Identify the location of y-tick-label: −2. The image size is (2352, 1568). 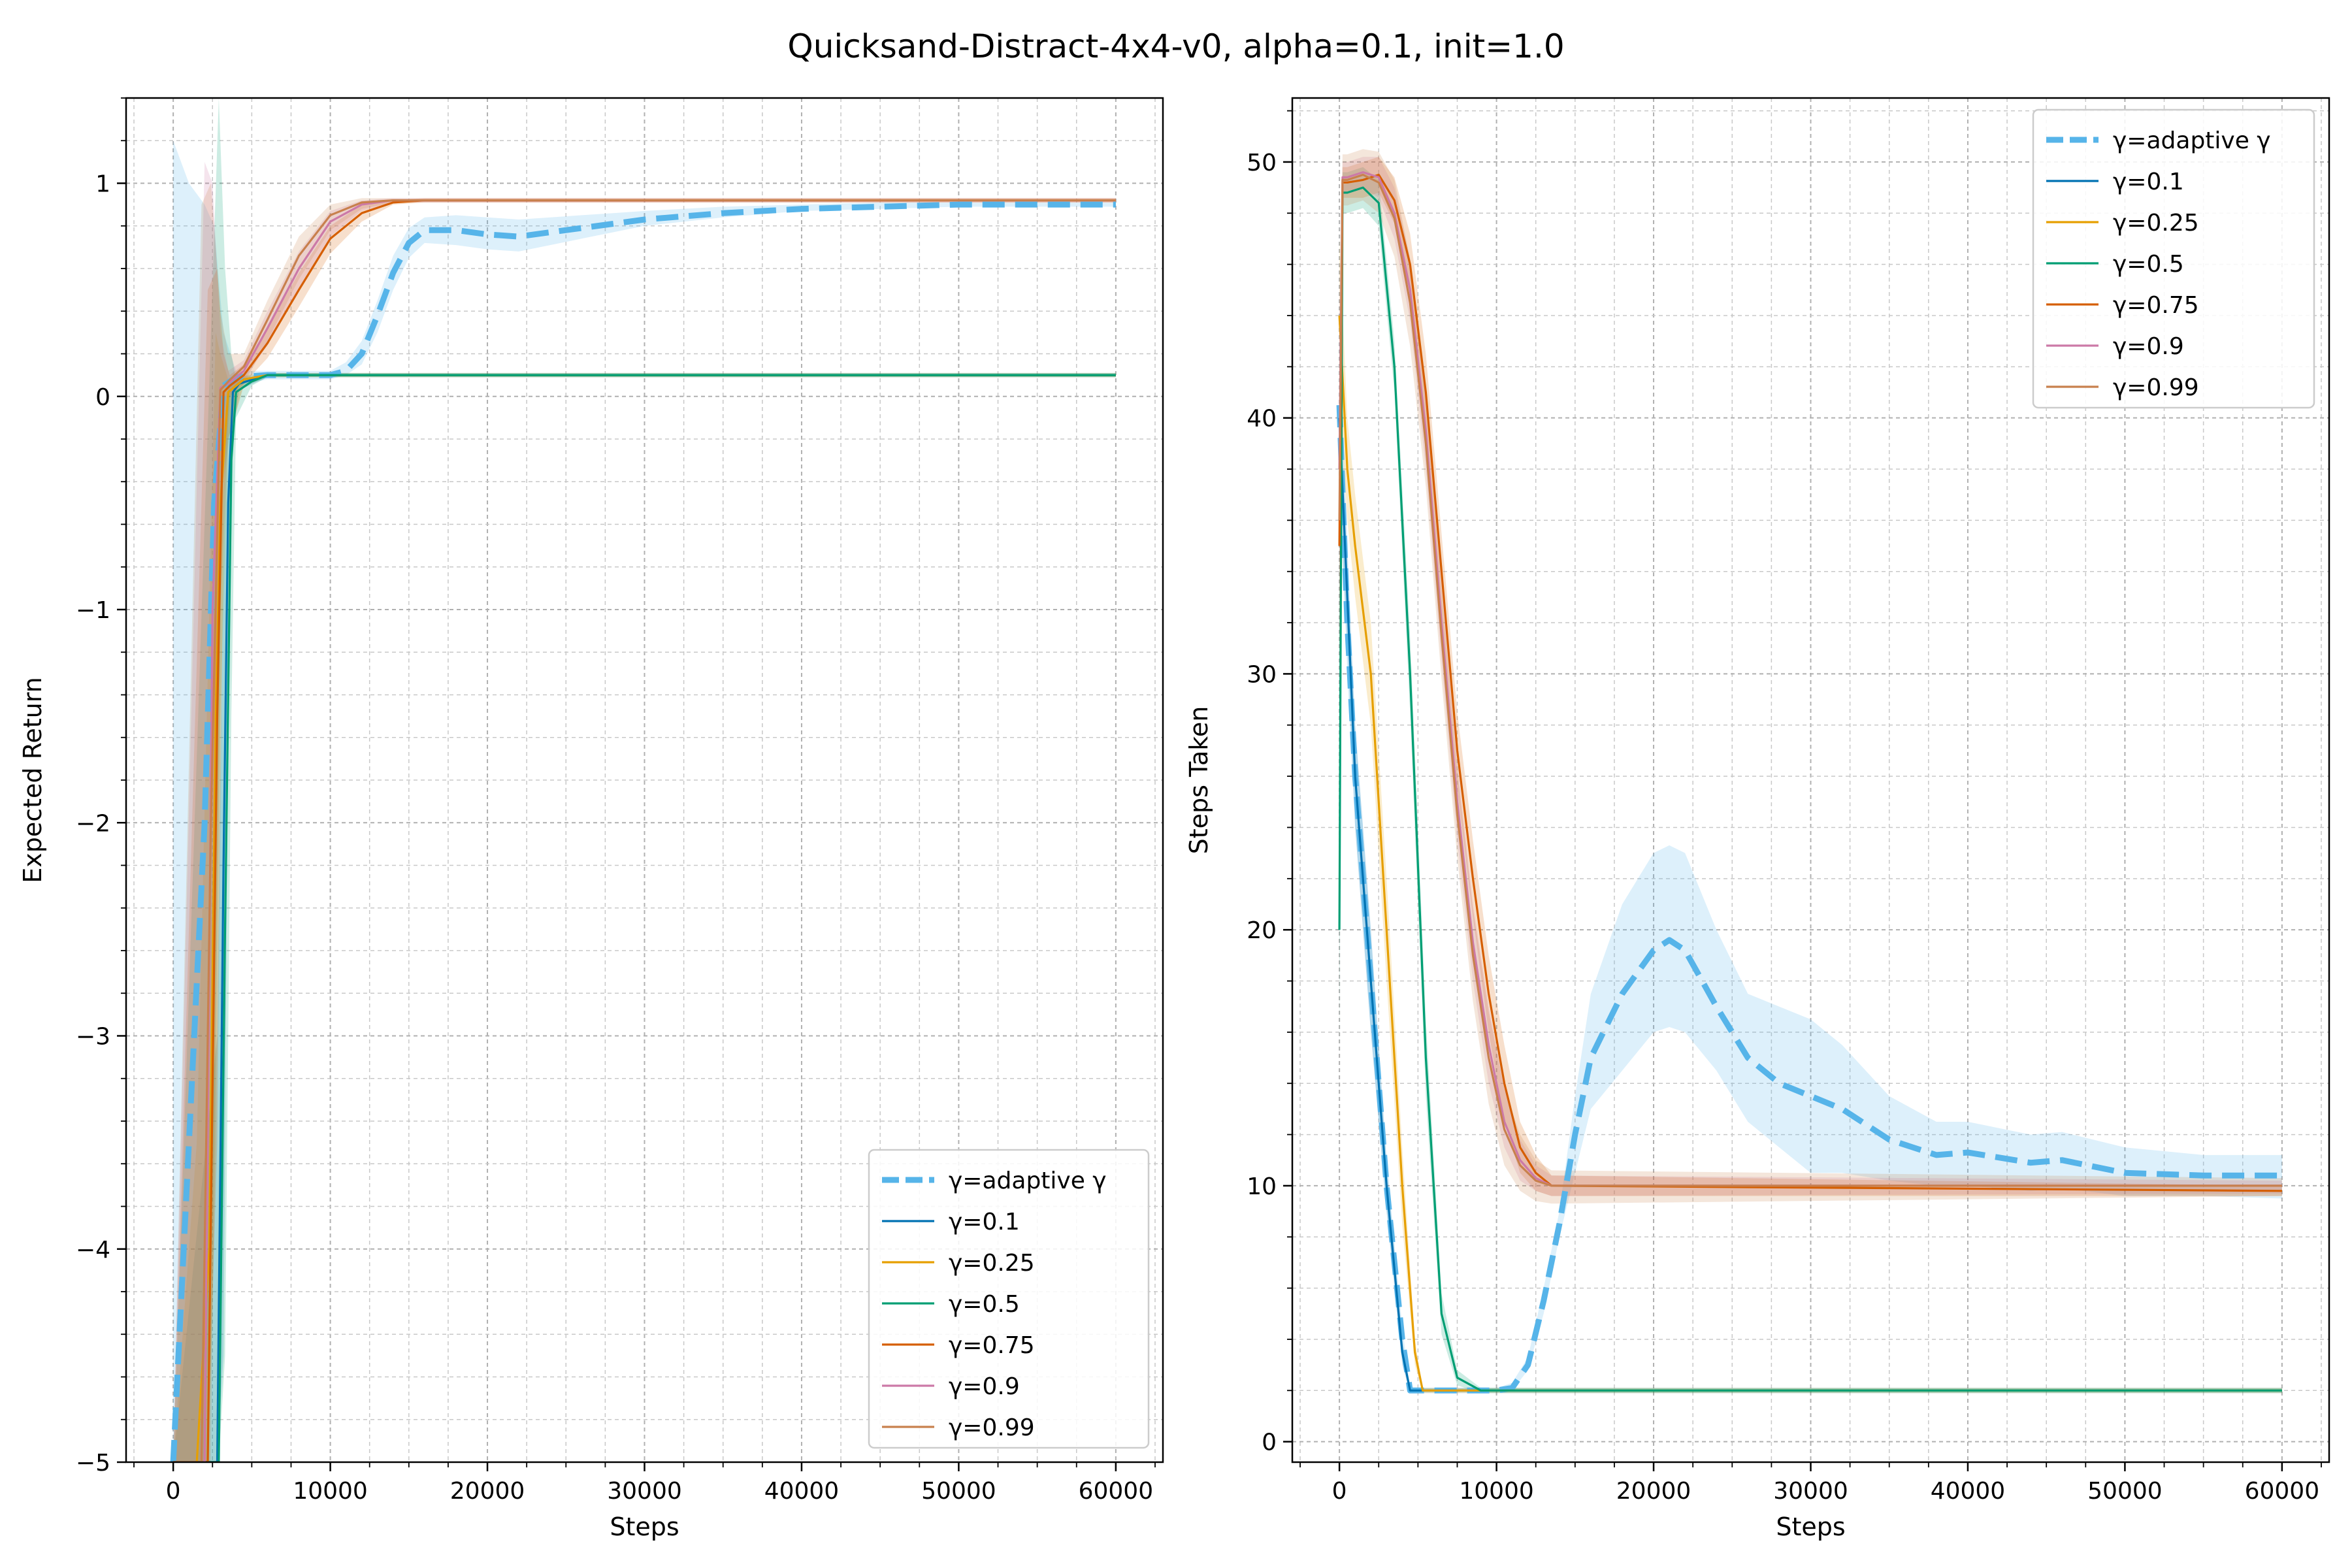
(93, 823).